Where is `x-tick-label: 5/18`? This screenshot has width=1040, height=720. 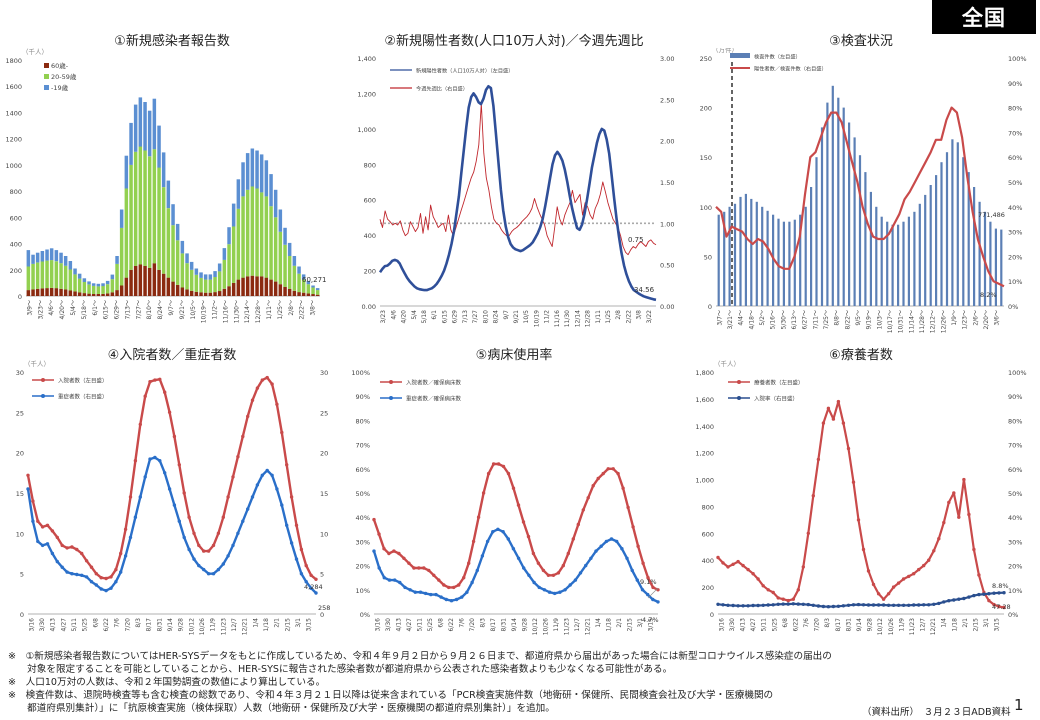
x-tick-label: 5/18 is located at coordinates (424, 317).